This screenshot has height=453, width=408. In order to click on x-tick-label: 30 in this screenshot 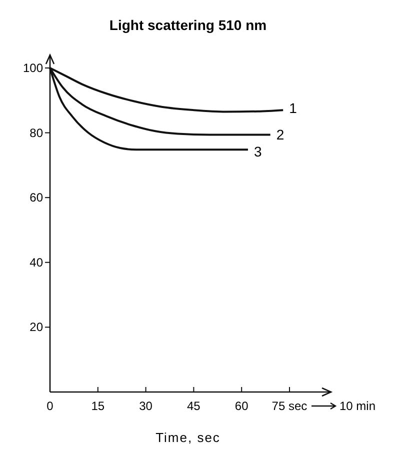, I will do `click(146, 406)`.